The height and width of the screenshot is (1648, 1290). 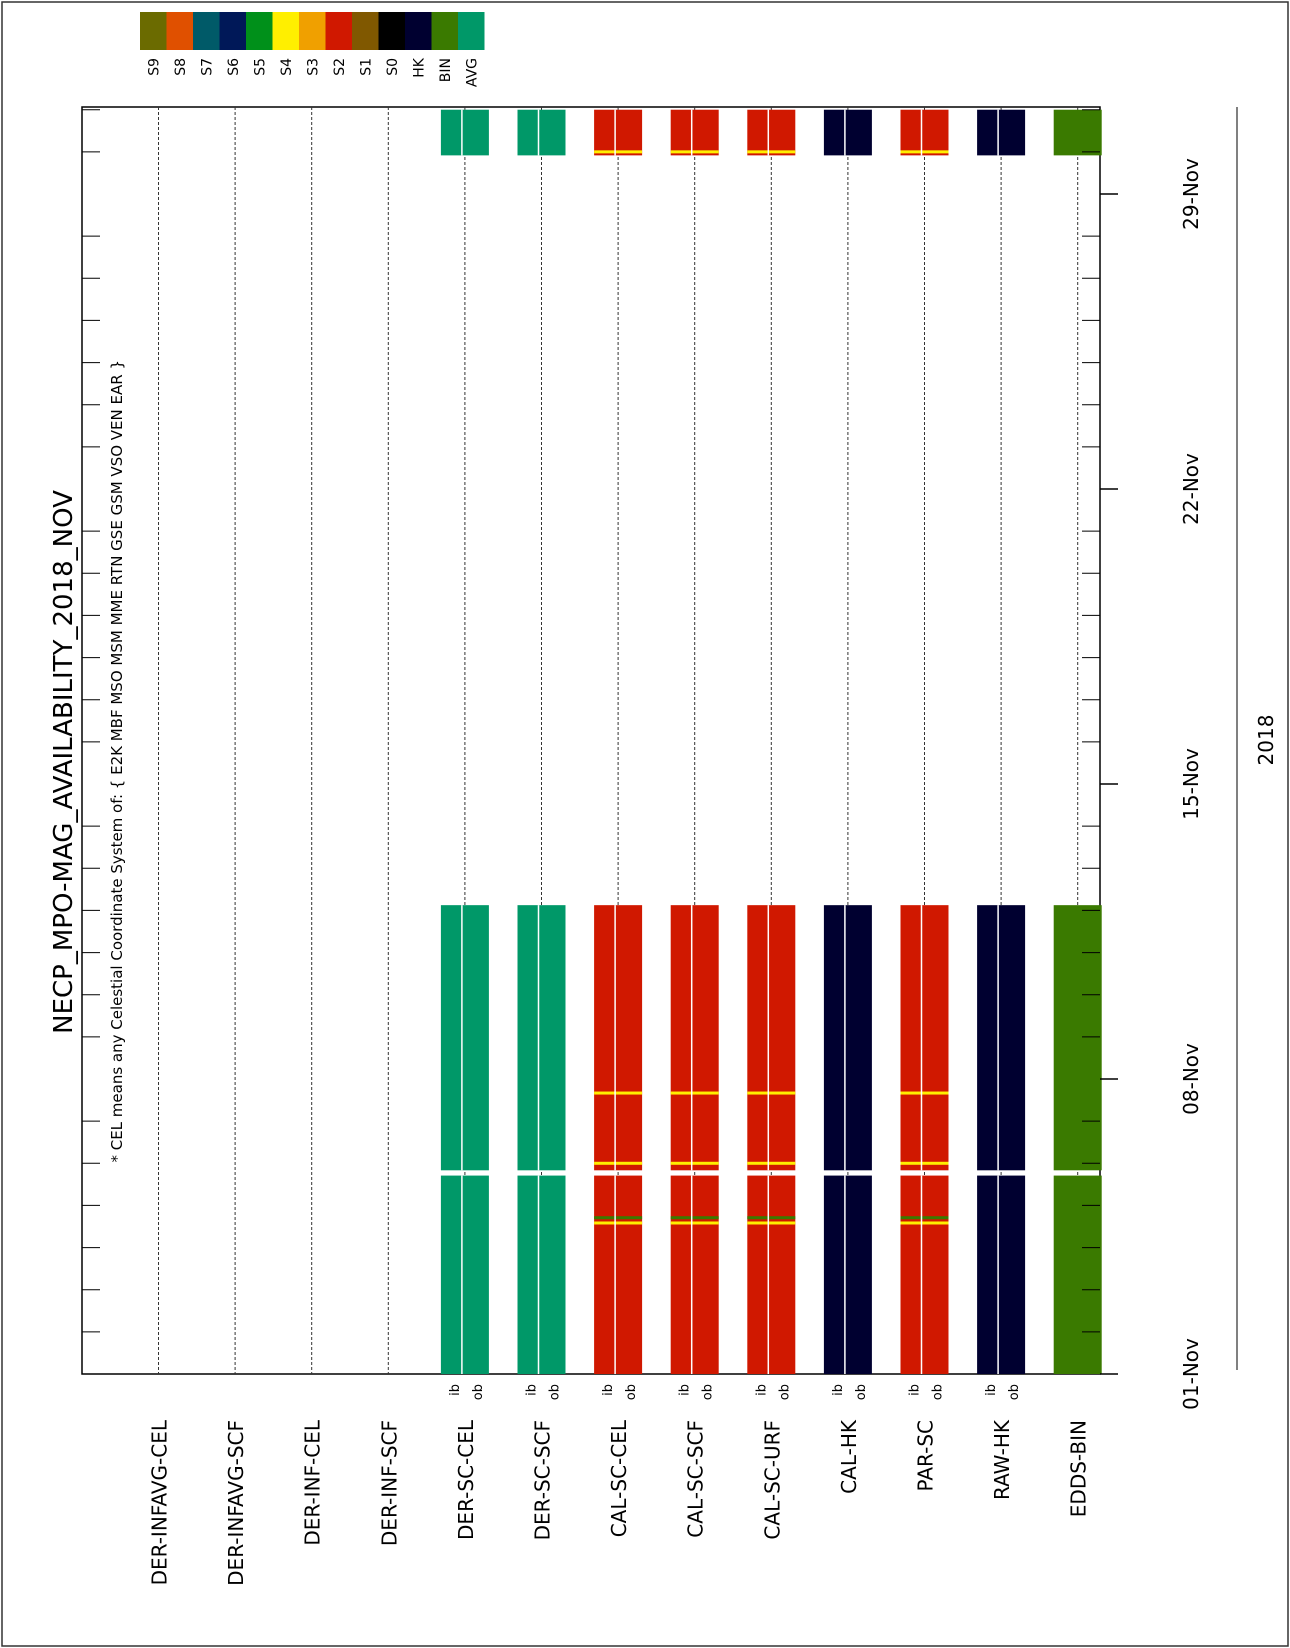 I want to click on legend-swatch-s6, so click(x=232, y=31).